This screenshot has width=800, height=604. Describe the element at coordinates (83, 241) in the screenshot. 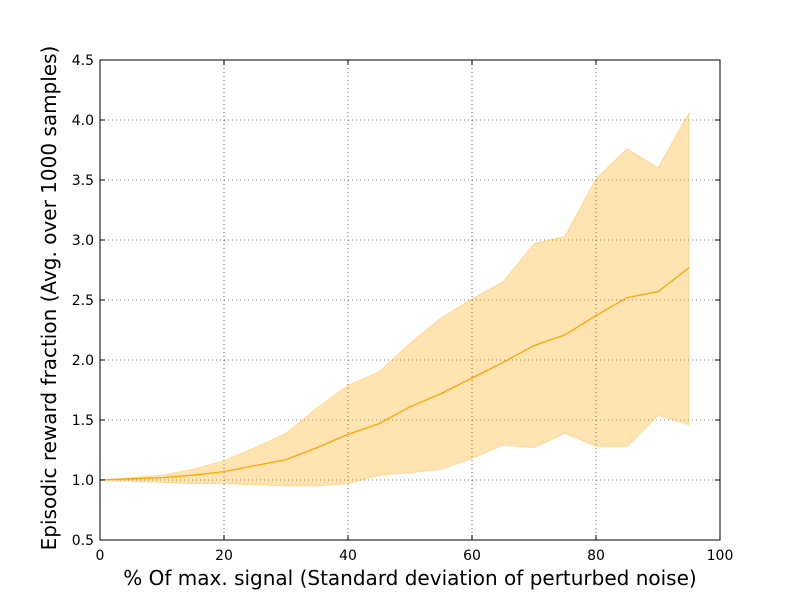

I see `y-tick-label: 3.0` at that location.